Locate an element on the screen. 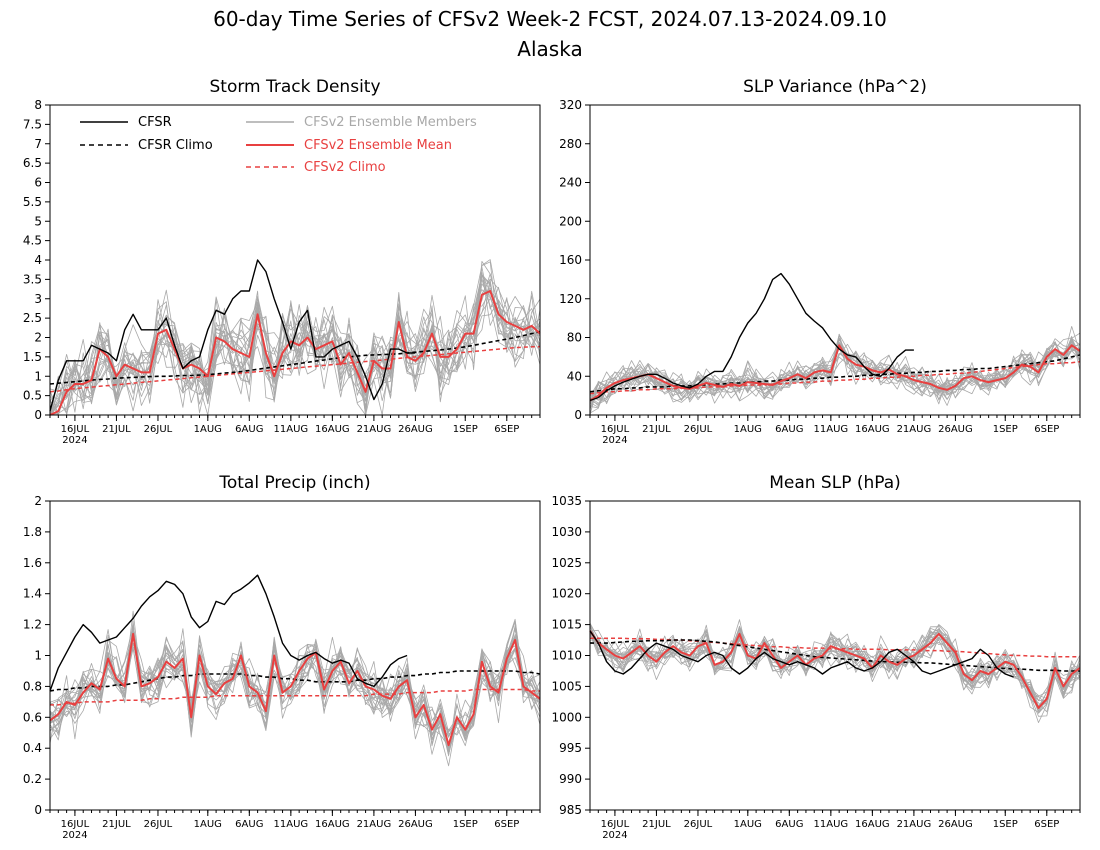  y-tick-label: 6.5 is located at coordinates (32, 163).